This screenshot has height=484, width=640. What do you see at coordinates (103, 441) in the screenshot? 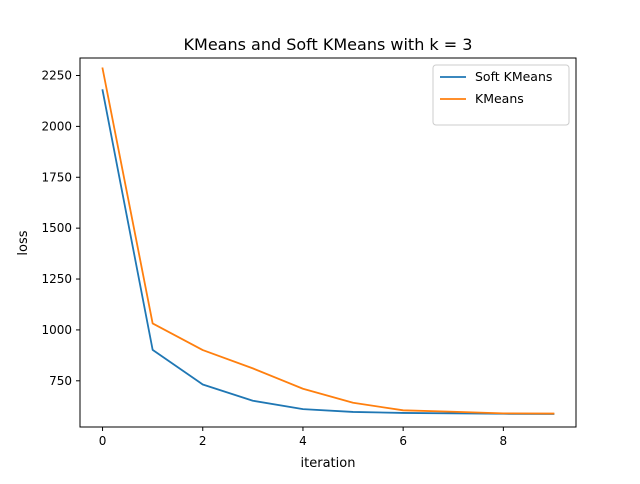
I see `x-tick-label: 0` at bounding box center [103, 441].